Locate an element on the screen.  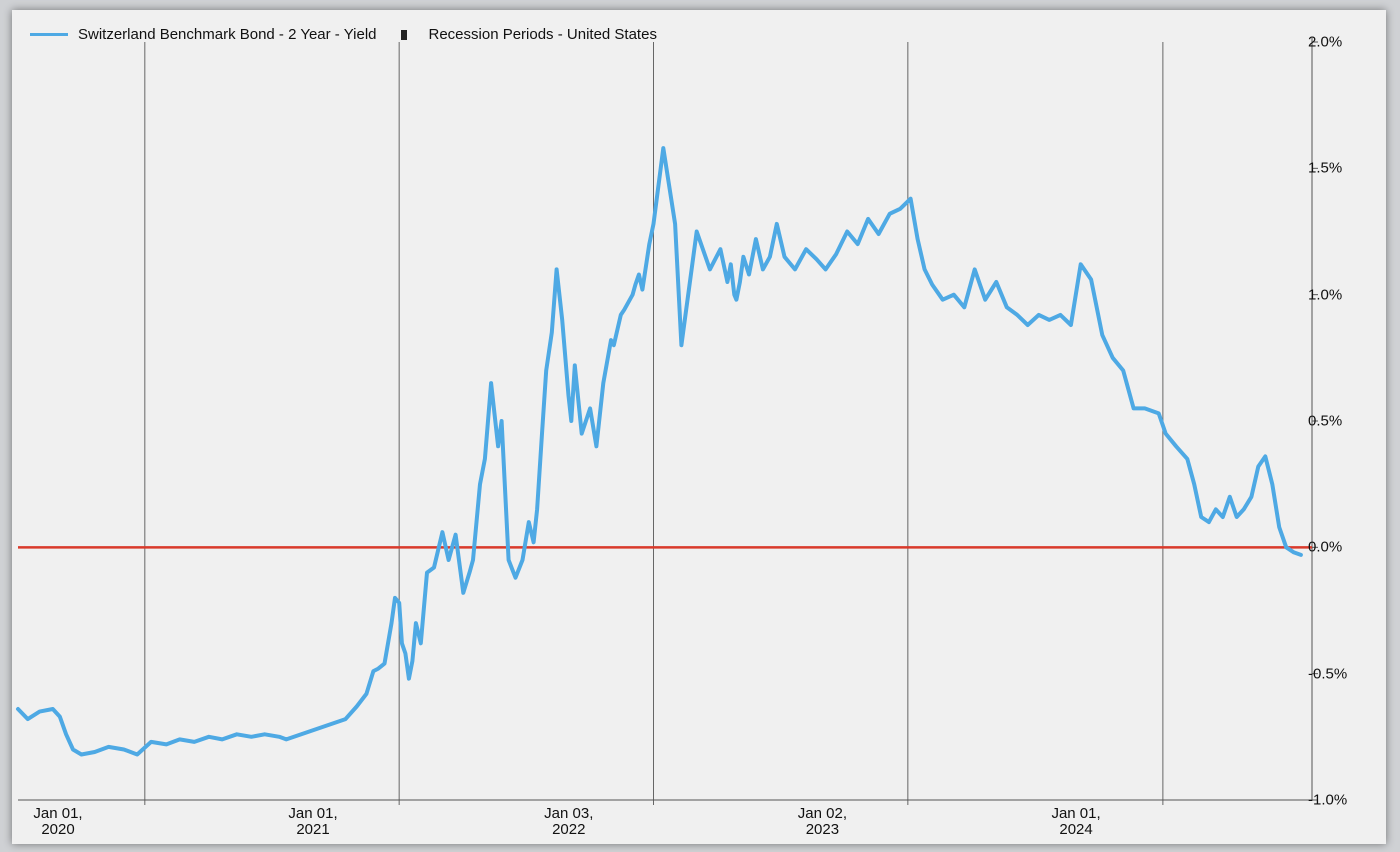
x-tick-label: Jan 01, 2020 is located at coordinates (59, 822).